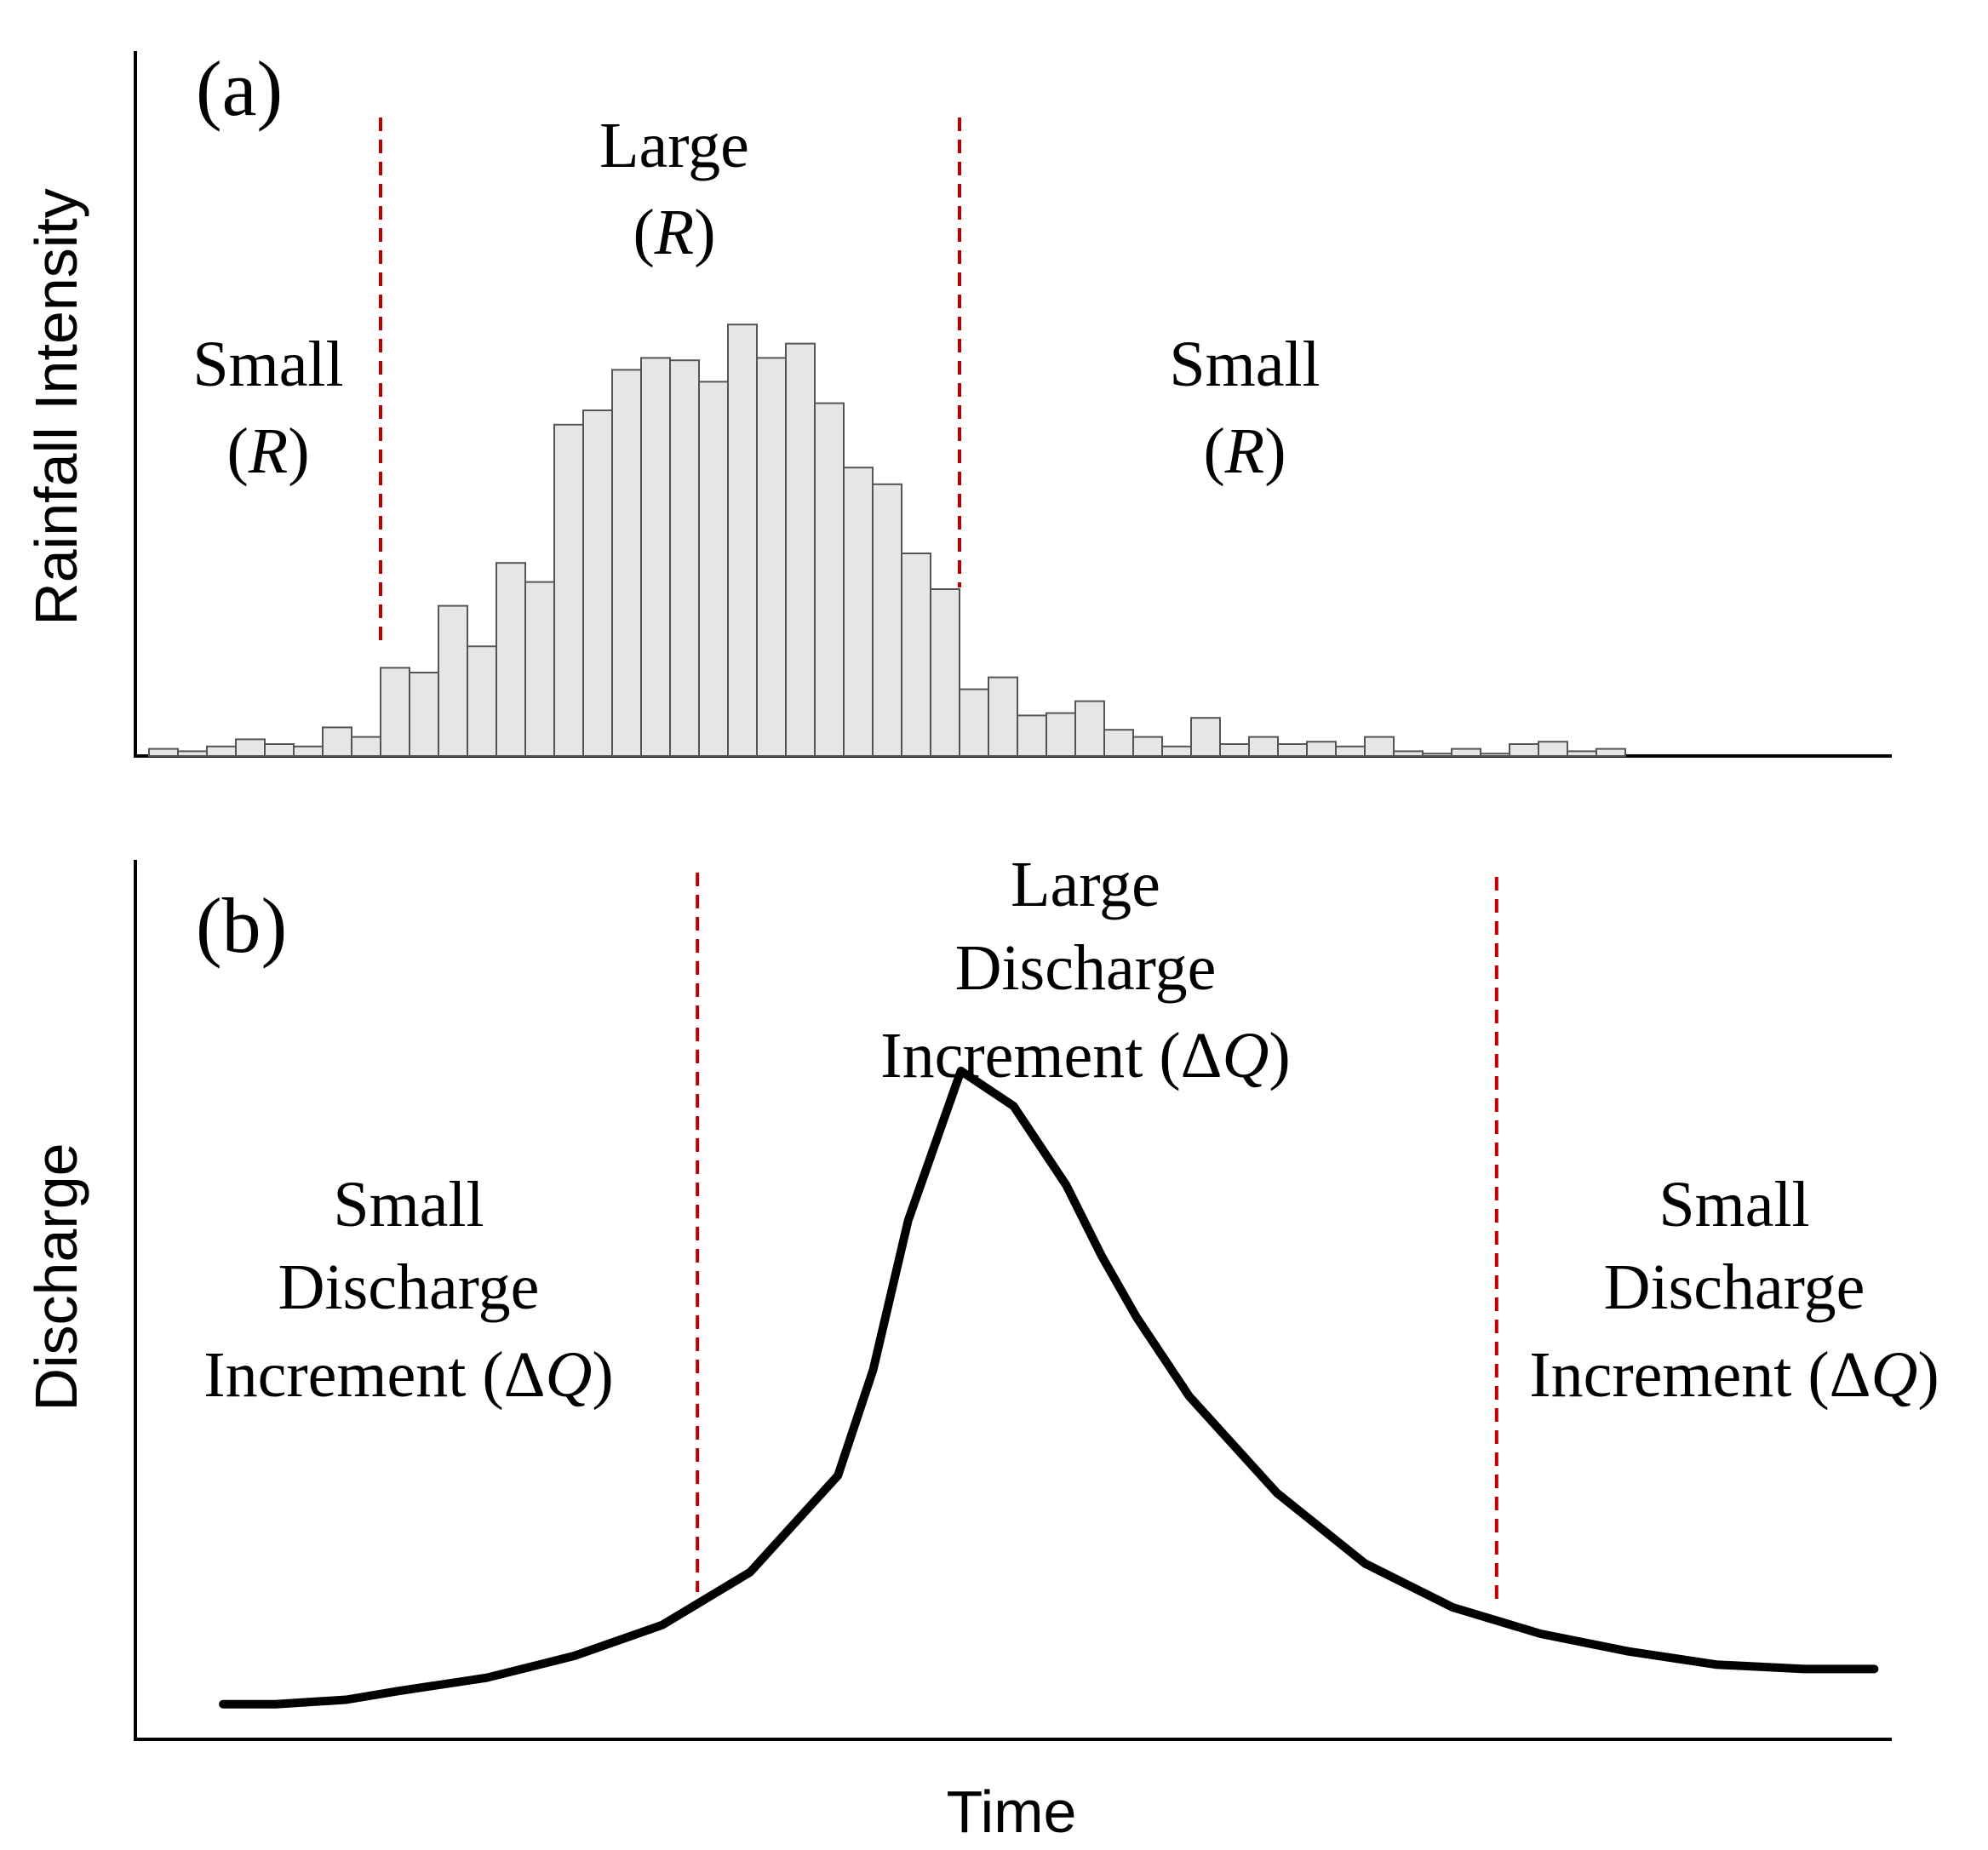 This screenshot has height=1850, width=1988. I want to click on region-b-right-dq: ΔQ, so click(1874, 1375).